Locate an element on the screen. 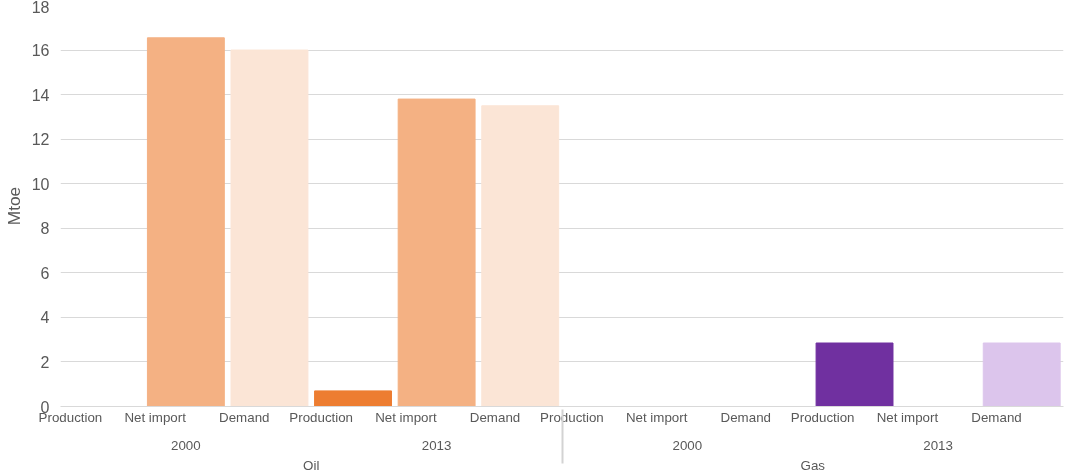 Image resolution: width=1073 pixels, height=475 pixels. y-tick-label: 10 is located at coordinates (40, 184).